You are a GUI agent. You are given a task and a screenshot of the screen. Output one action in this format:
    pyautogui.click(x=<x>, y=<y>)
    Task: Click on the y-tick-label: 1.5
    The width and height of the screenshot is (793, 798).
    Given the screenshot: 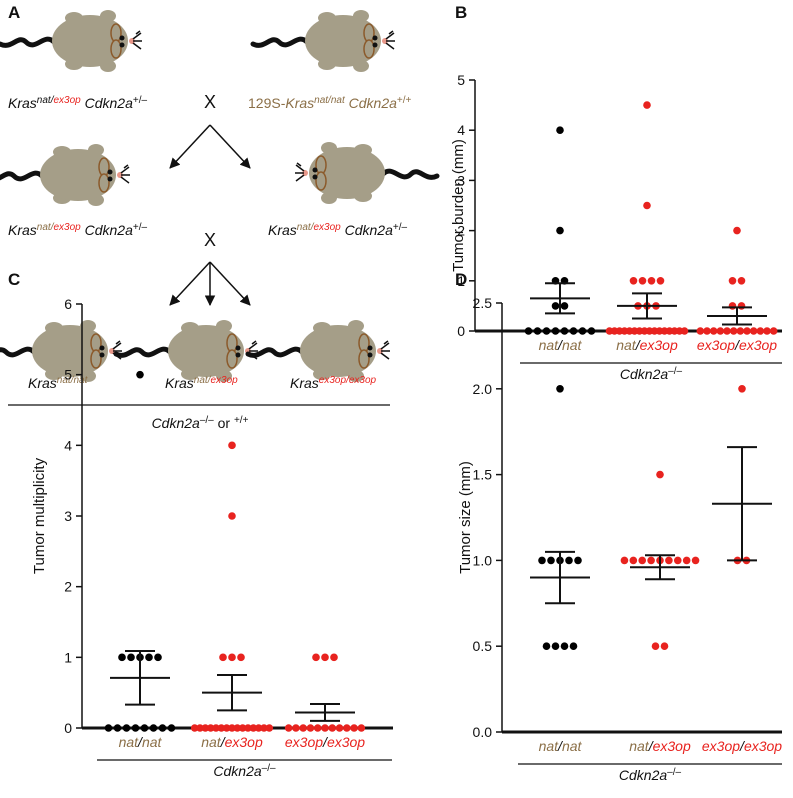 What is the action you would take?
    pyautogui.click(x=483, y=475)
    